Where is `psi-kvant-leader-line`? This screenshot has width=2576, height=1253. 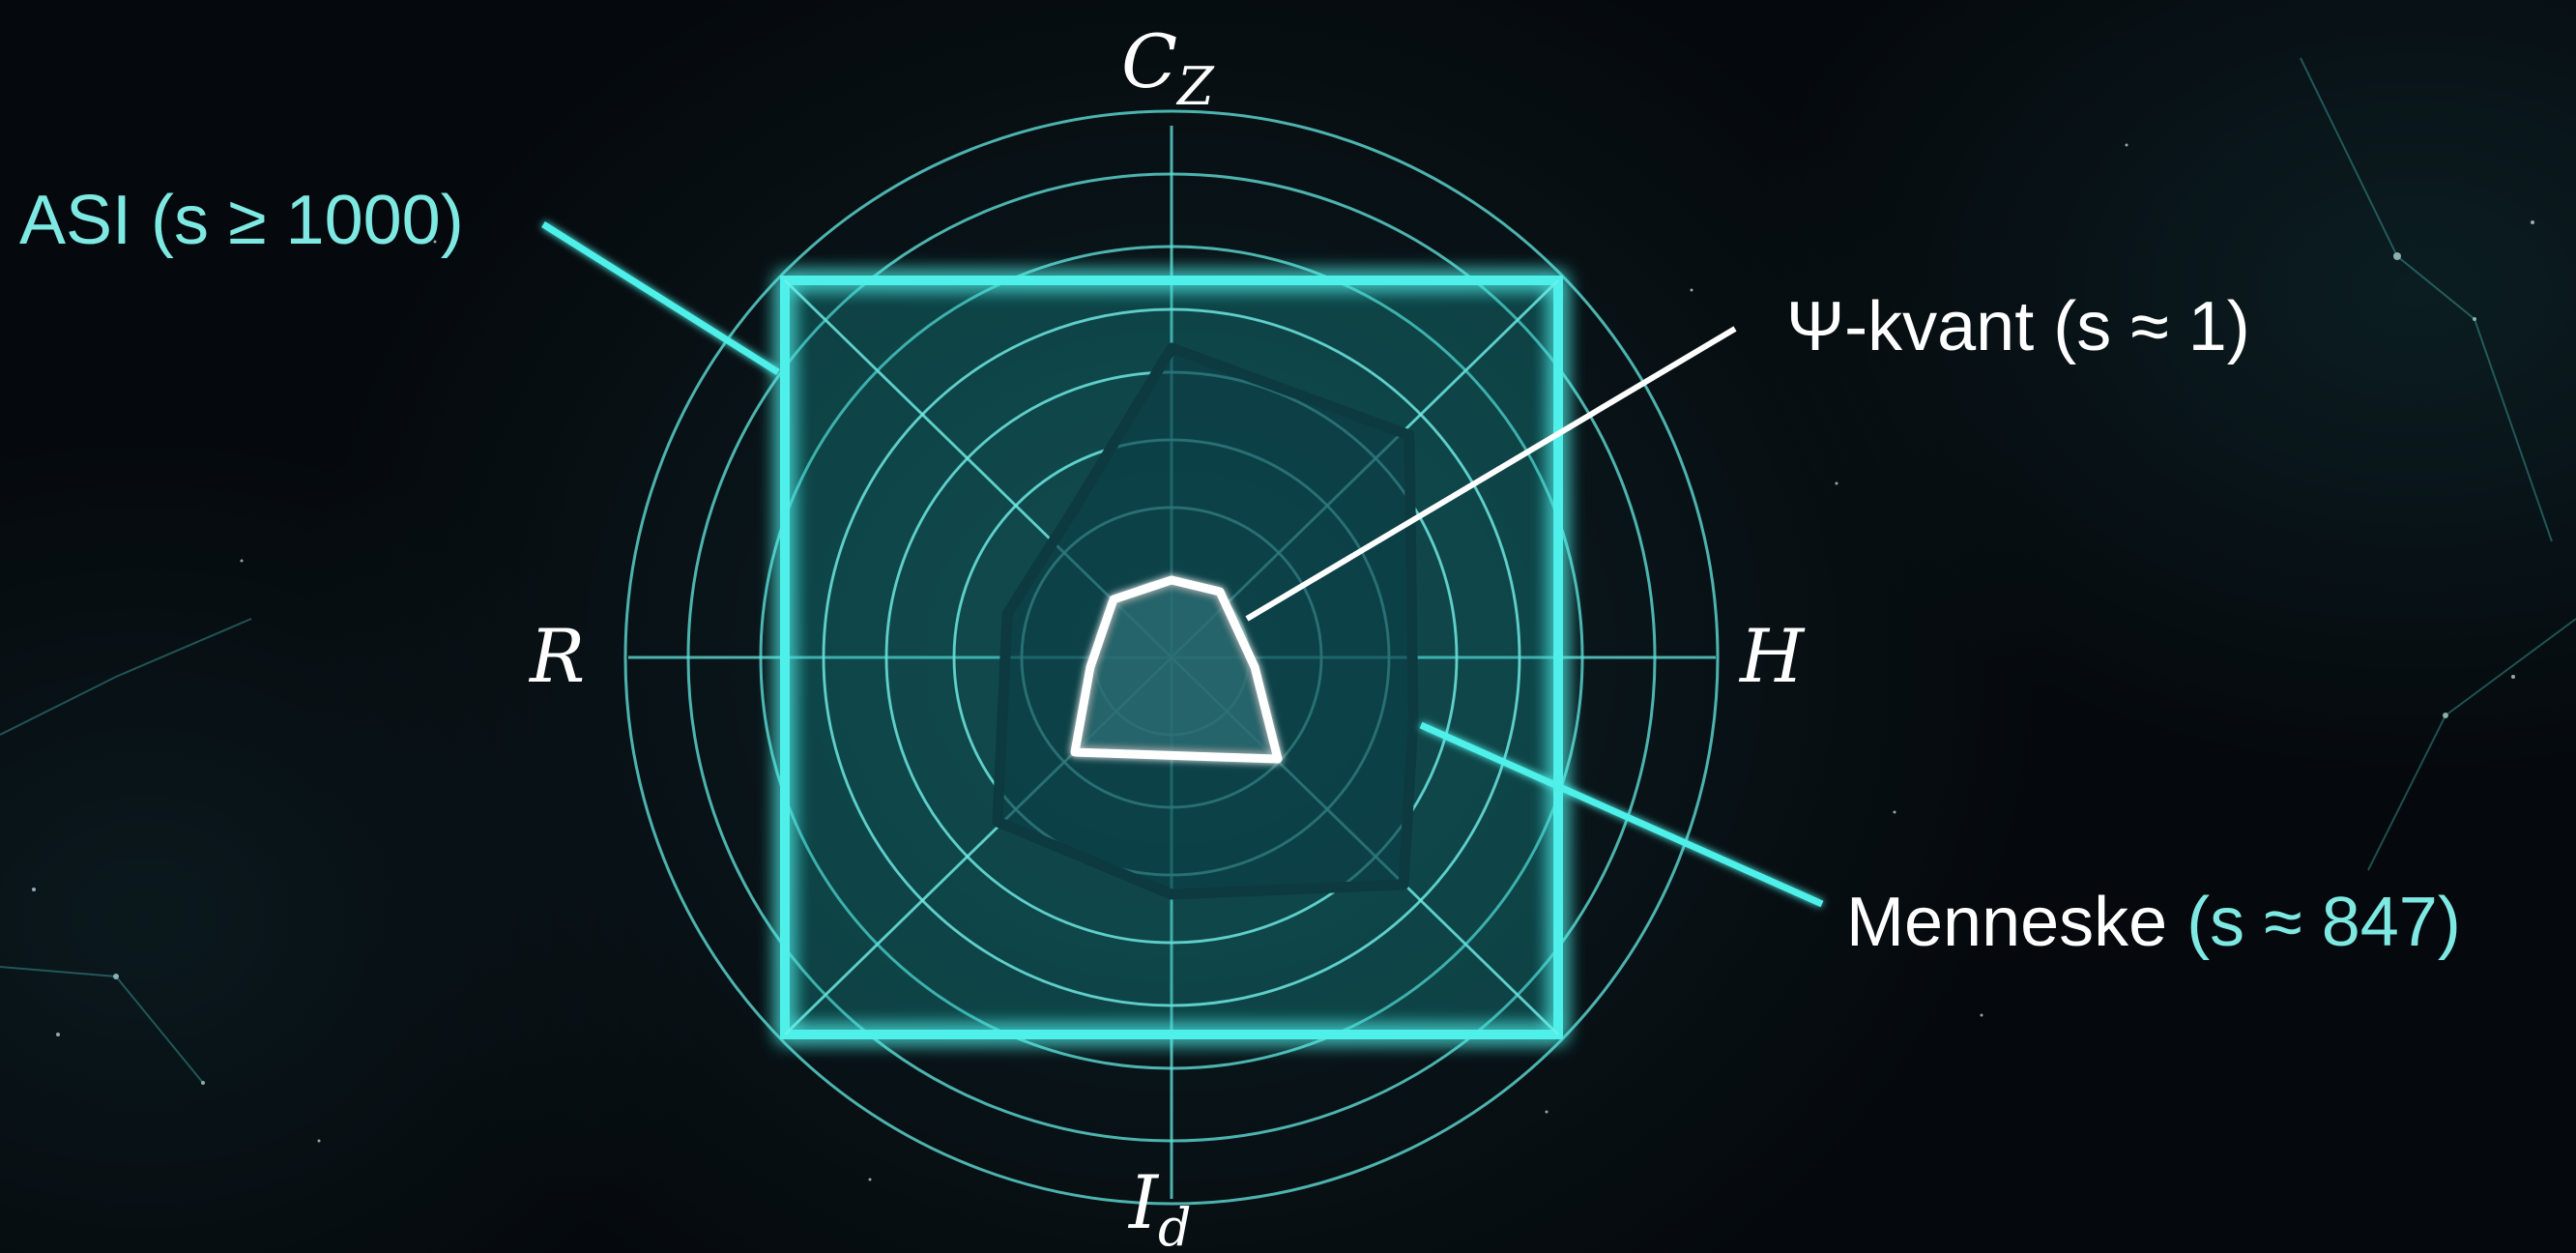 psi-kvant-leader-line is located at coordinates (1491, 474).